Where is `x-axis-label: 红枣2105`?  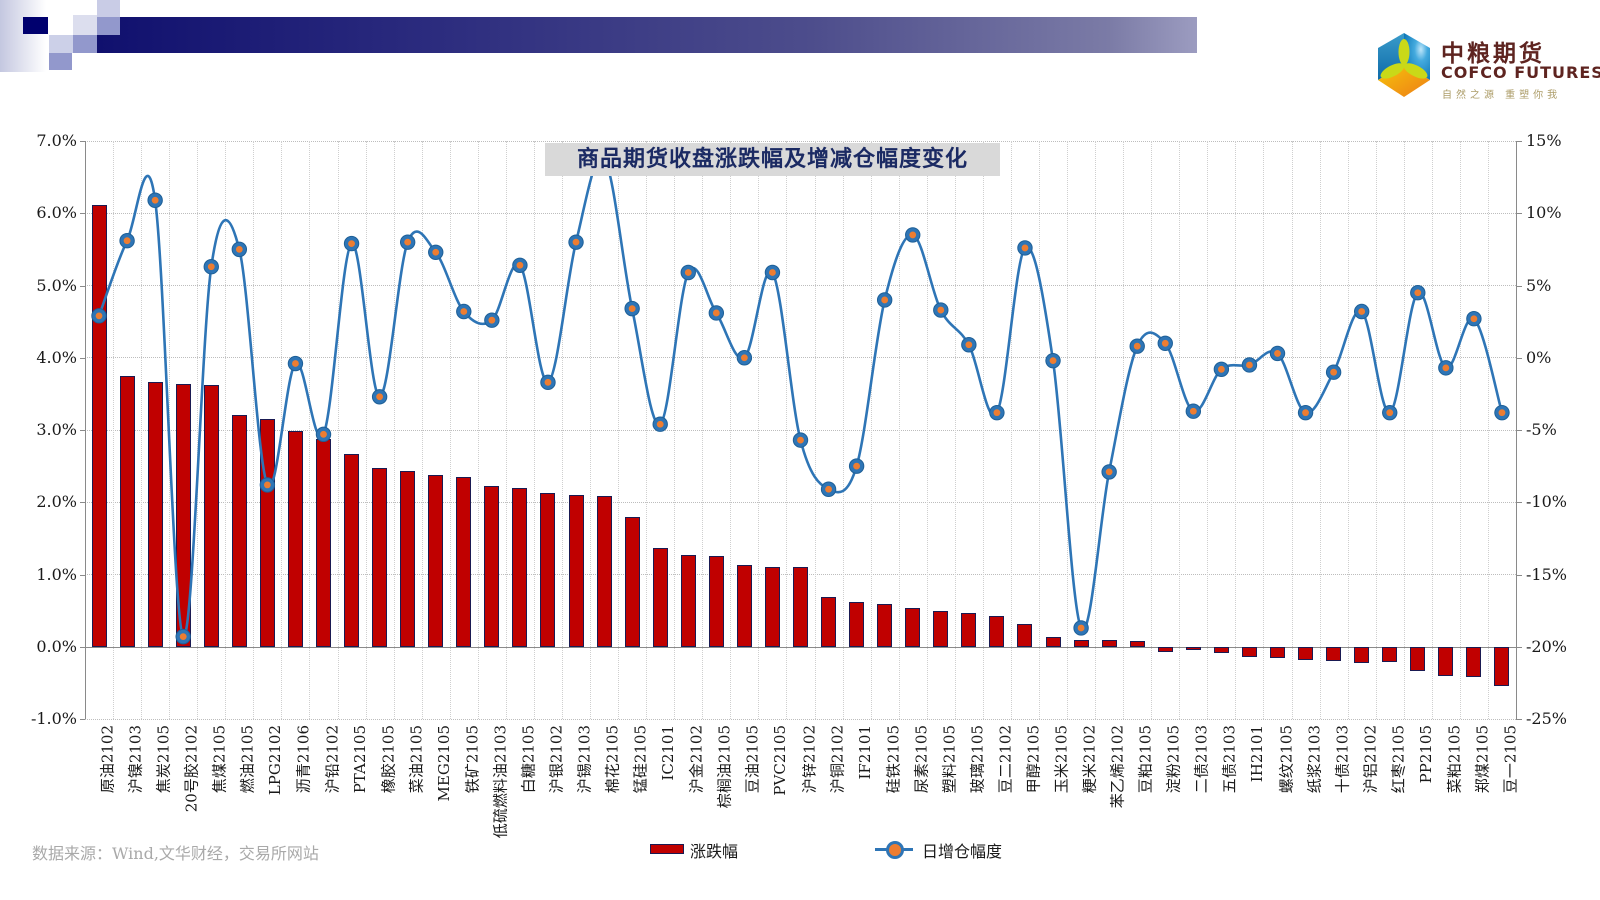
x-axis-label: 红枣2105 is located at coordinates (1398, 759).